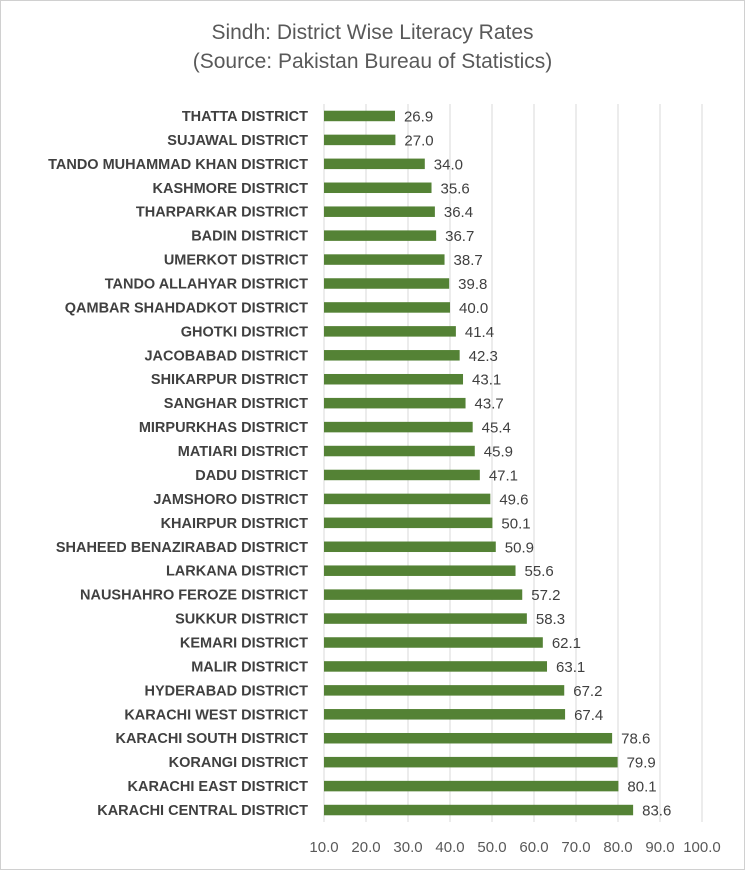  I want to click on data-label: 63.1, so click(570, 667).